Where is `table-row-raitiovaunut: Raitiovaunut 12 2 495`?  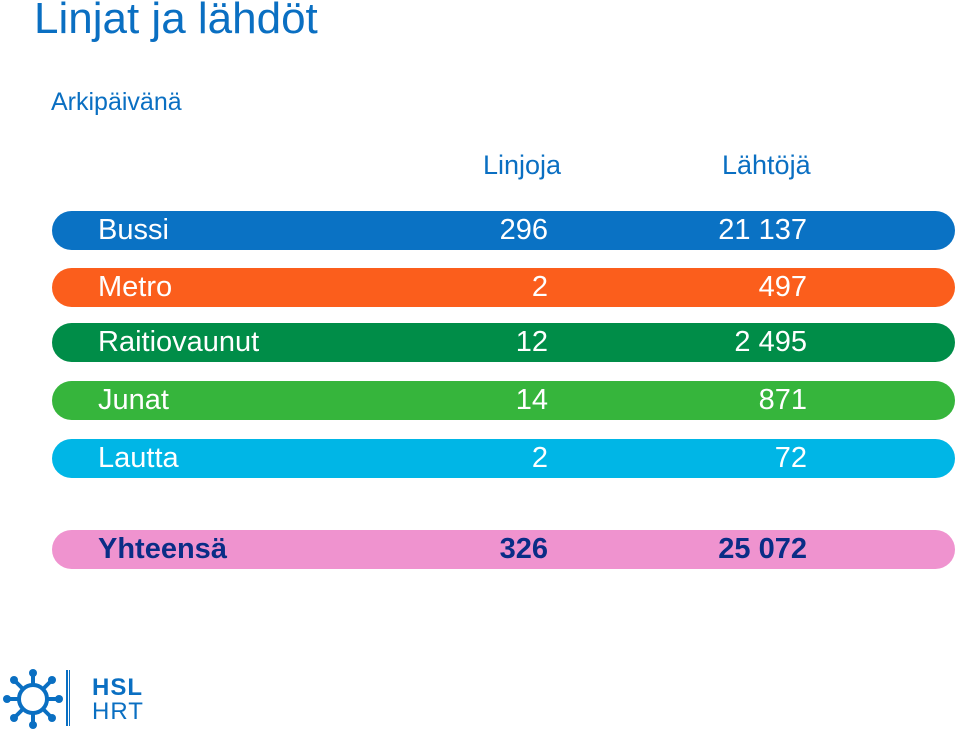
table-row-raitiovaunut: Raitiovaunut 12 2 495 is located at coordinates (503, 342).